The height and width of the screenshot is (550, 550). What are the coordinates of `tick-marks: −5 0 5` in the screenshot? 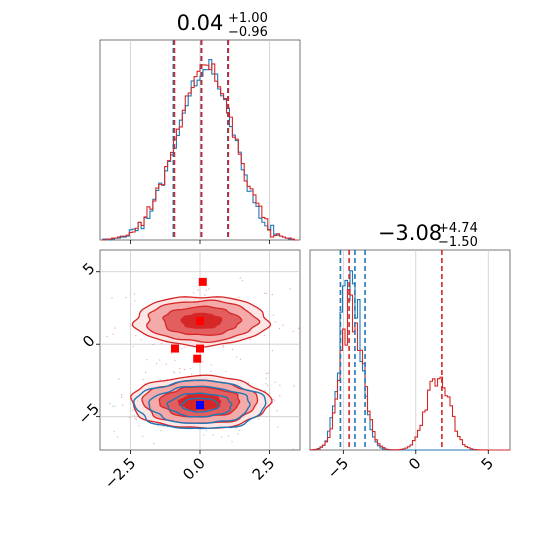 It's located at (410, 466).